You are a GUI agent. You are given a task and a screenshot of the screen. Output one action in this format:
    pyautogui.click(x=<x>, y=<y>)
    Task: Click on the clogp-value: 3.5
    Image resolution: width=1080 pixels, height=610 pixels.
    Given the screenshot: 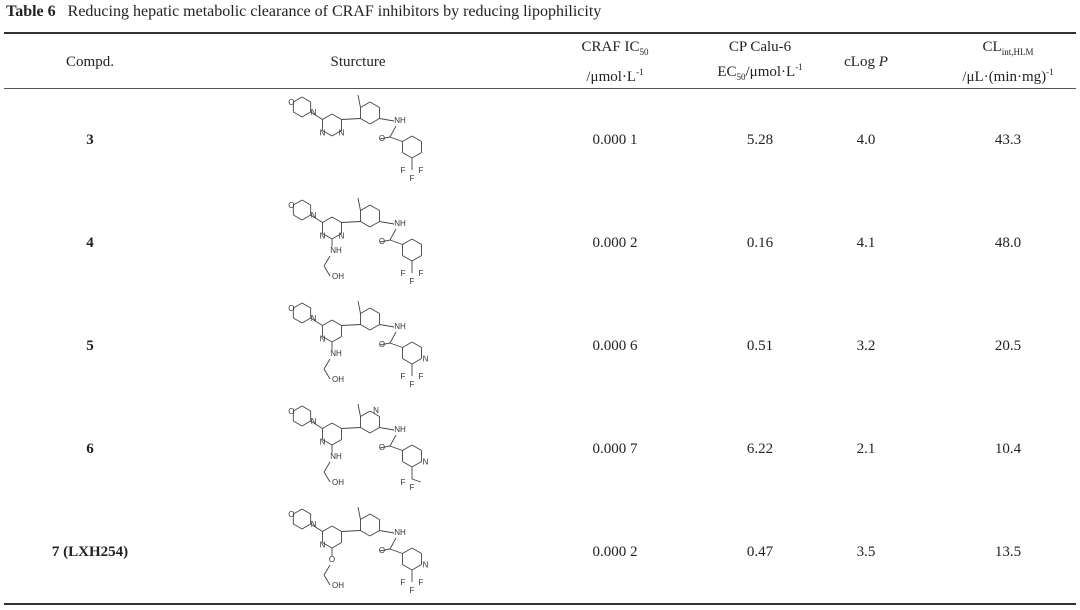 What is the action you would take?
    pyautogui.click(x=866, y=552)
    